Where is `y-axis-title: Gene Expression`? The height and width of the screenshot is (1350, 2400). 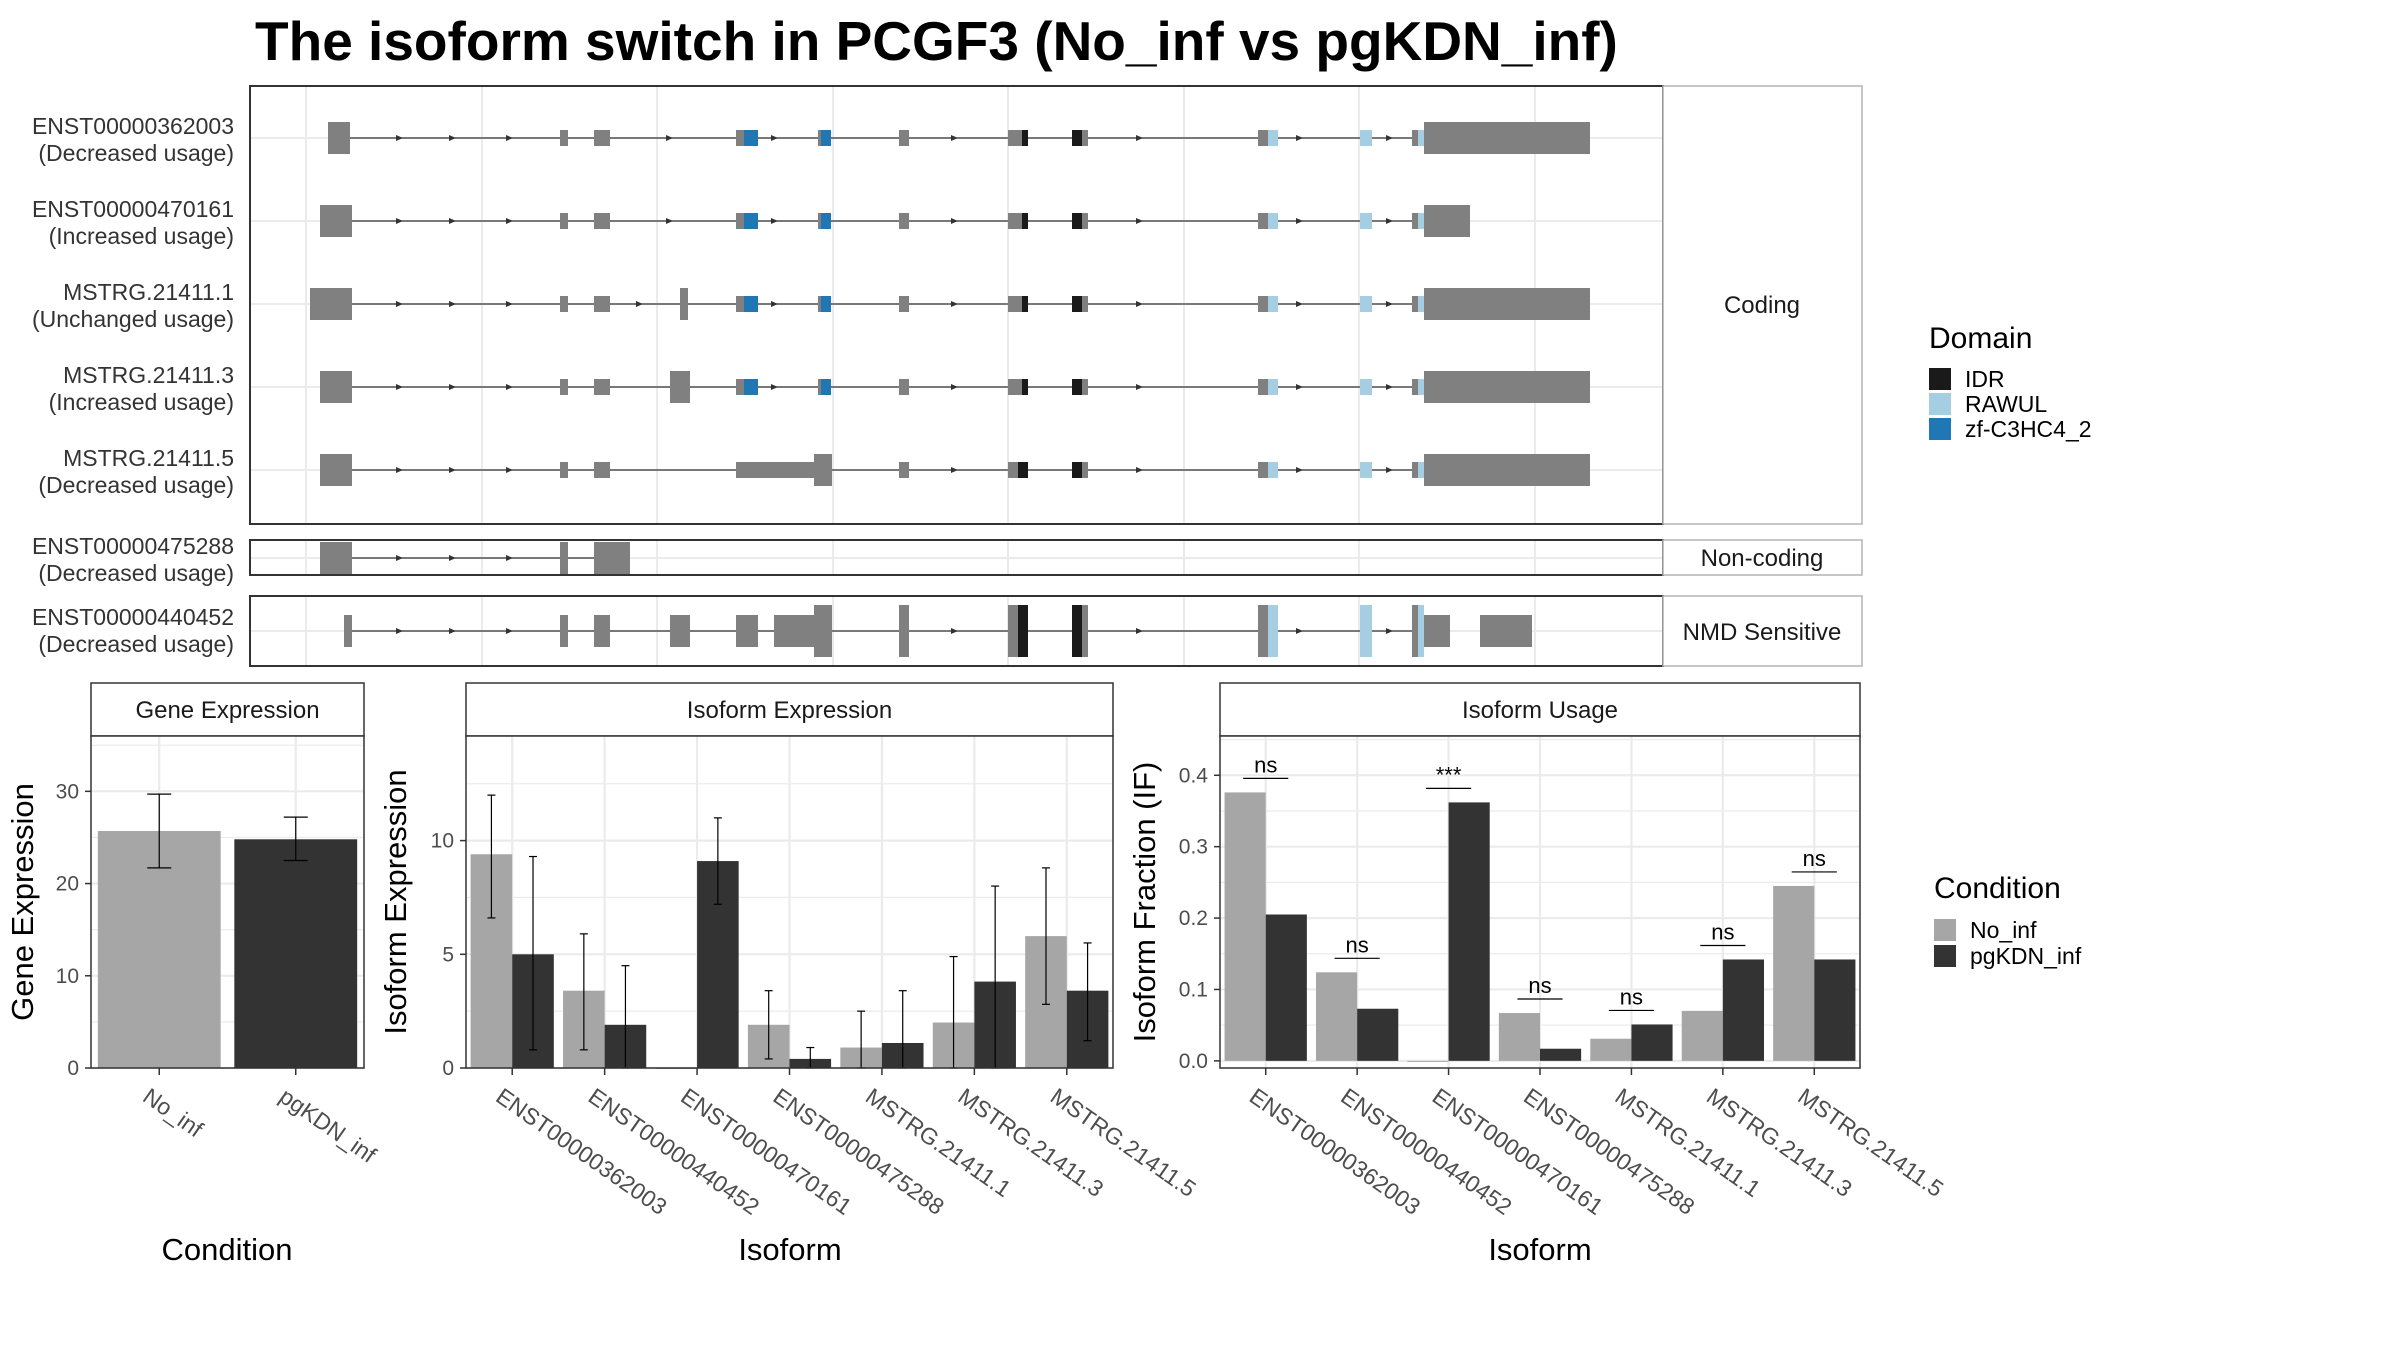
y-axis-title: Gene Expression is located at coordinates (22, 902).